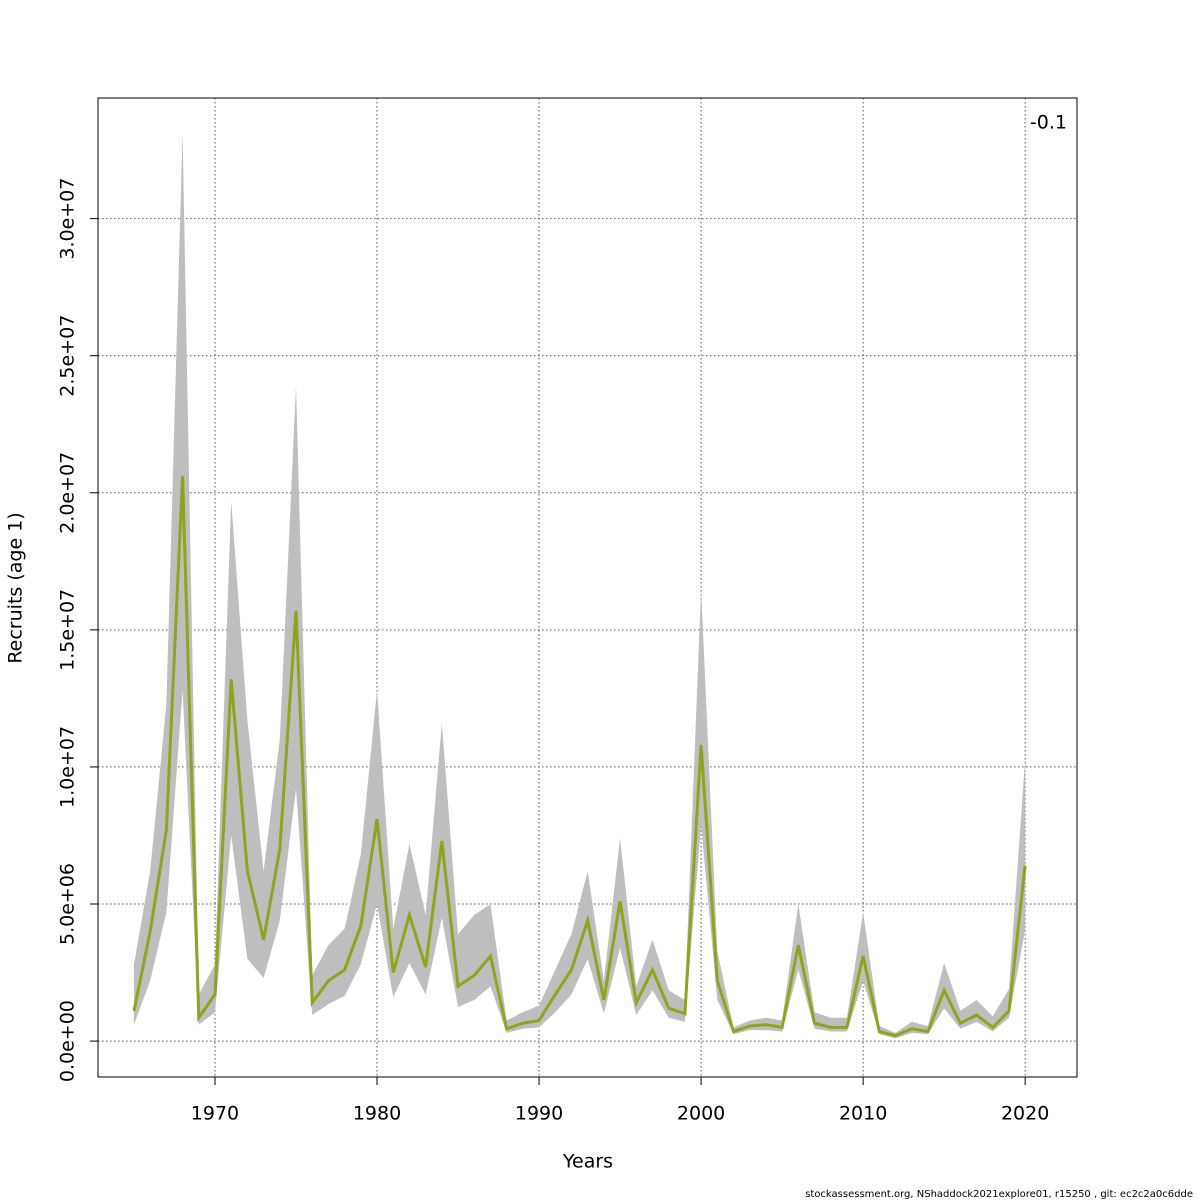 Image resolution: width=1200 pixels, height=1200 pixels. Describe the element at coordinates (377, 1114) in the screenshot. I see `x-tick-label: 1980` at that location.